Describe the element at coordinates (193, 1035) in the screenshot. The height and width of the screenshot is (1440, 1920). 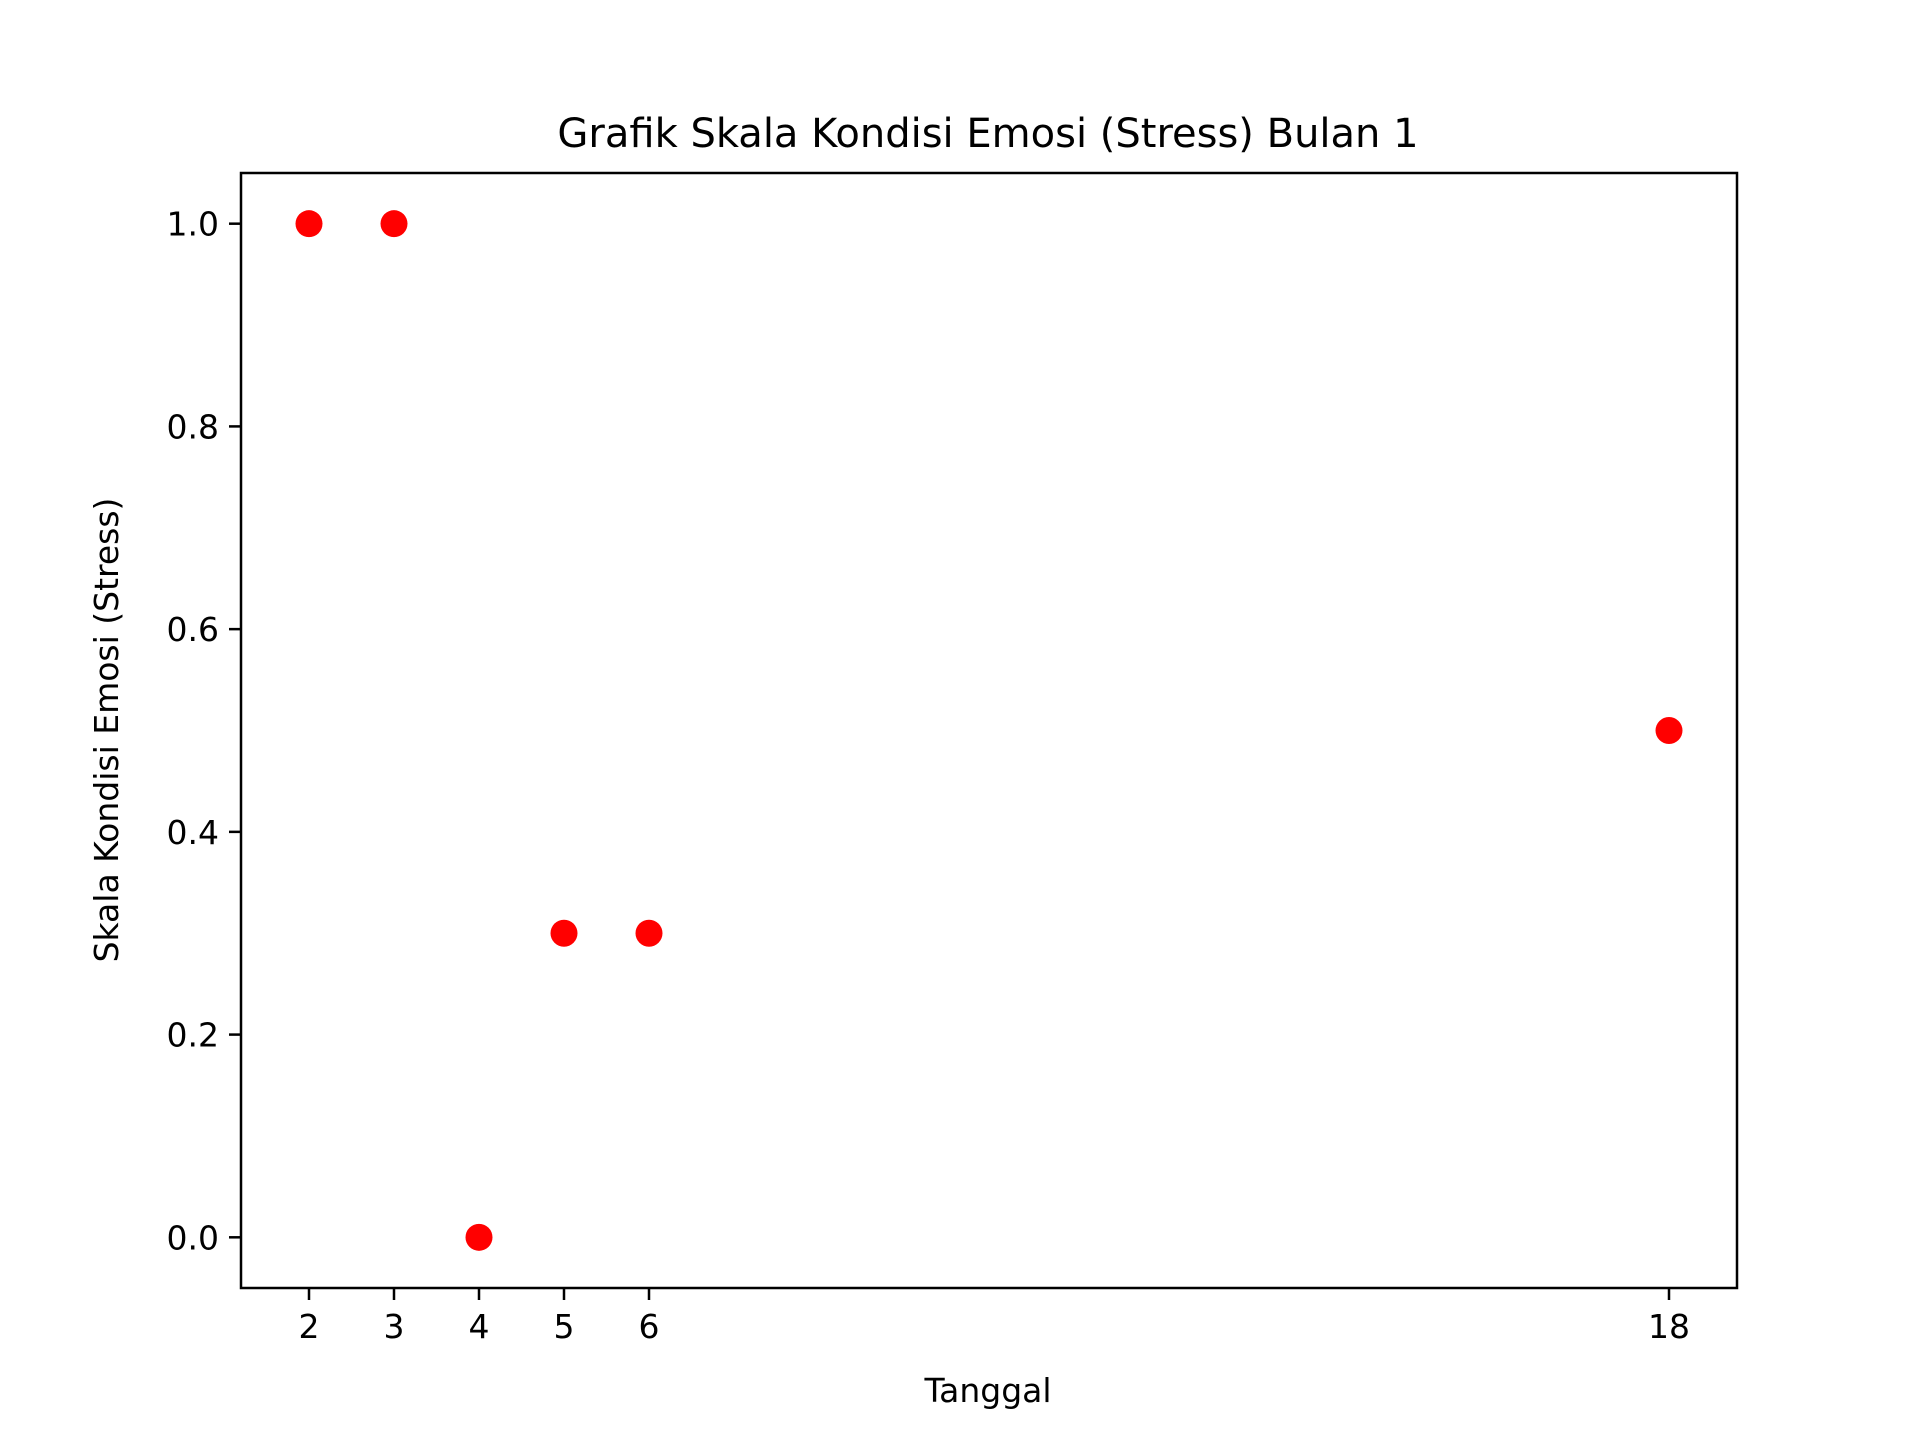
I see `y-tick-label: 0.2` at that location.